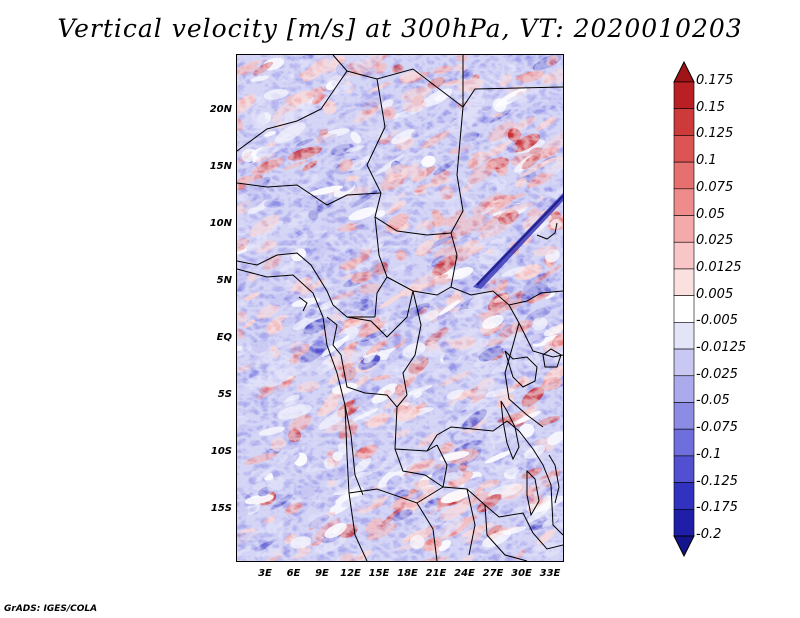 This screenshot has height=618, width=800. I want to click on lat-tick-label: 15N, so click(220, 166).